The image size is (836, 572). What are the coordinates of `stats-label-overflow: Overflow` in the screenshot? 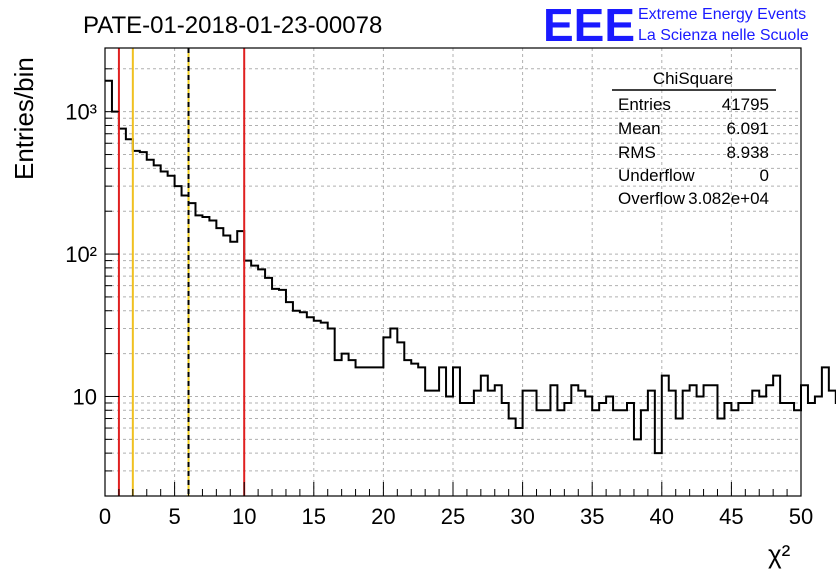 It's located at (652, 198).